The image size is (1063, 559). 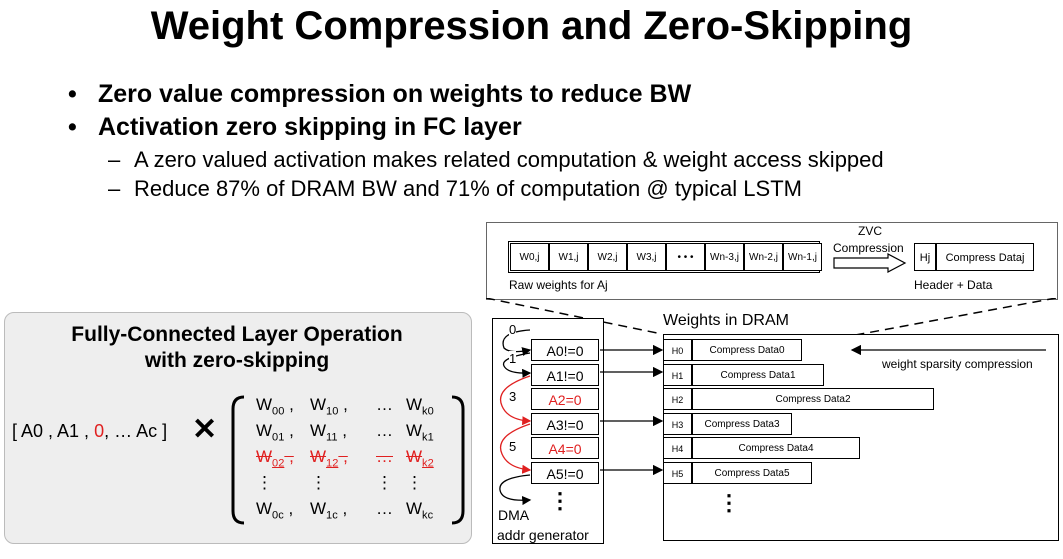 I want to click on activation-entry: A3!=0, so click(x=565, y=423).